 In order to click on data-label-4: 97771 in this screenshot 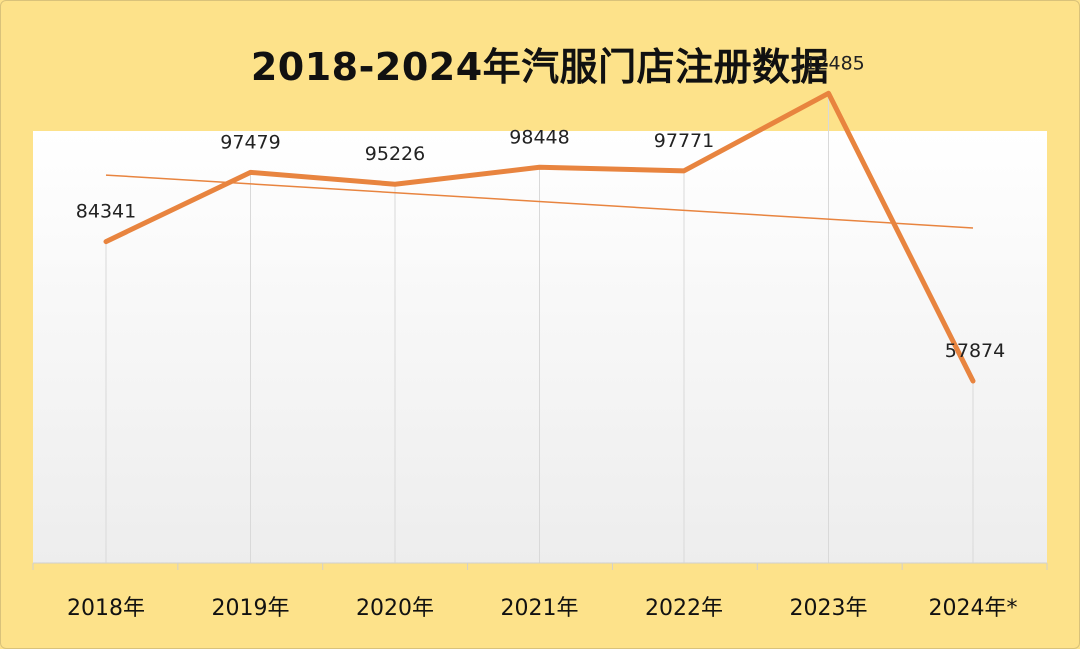, I will do `click(684, 141)`.